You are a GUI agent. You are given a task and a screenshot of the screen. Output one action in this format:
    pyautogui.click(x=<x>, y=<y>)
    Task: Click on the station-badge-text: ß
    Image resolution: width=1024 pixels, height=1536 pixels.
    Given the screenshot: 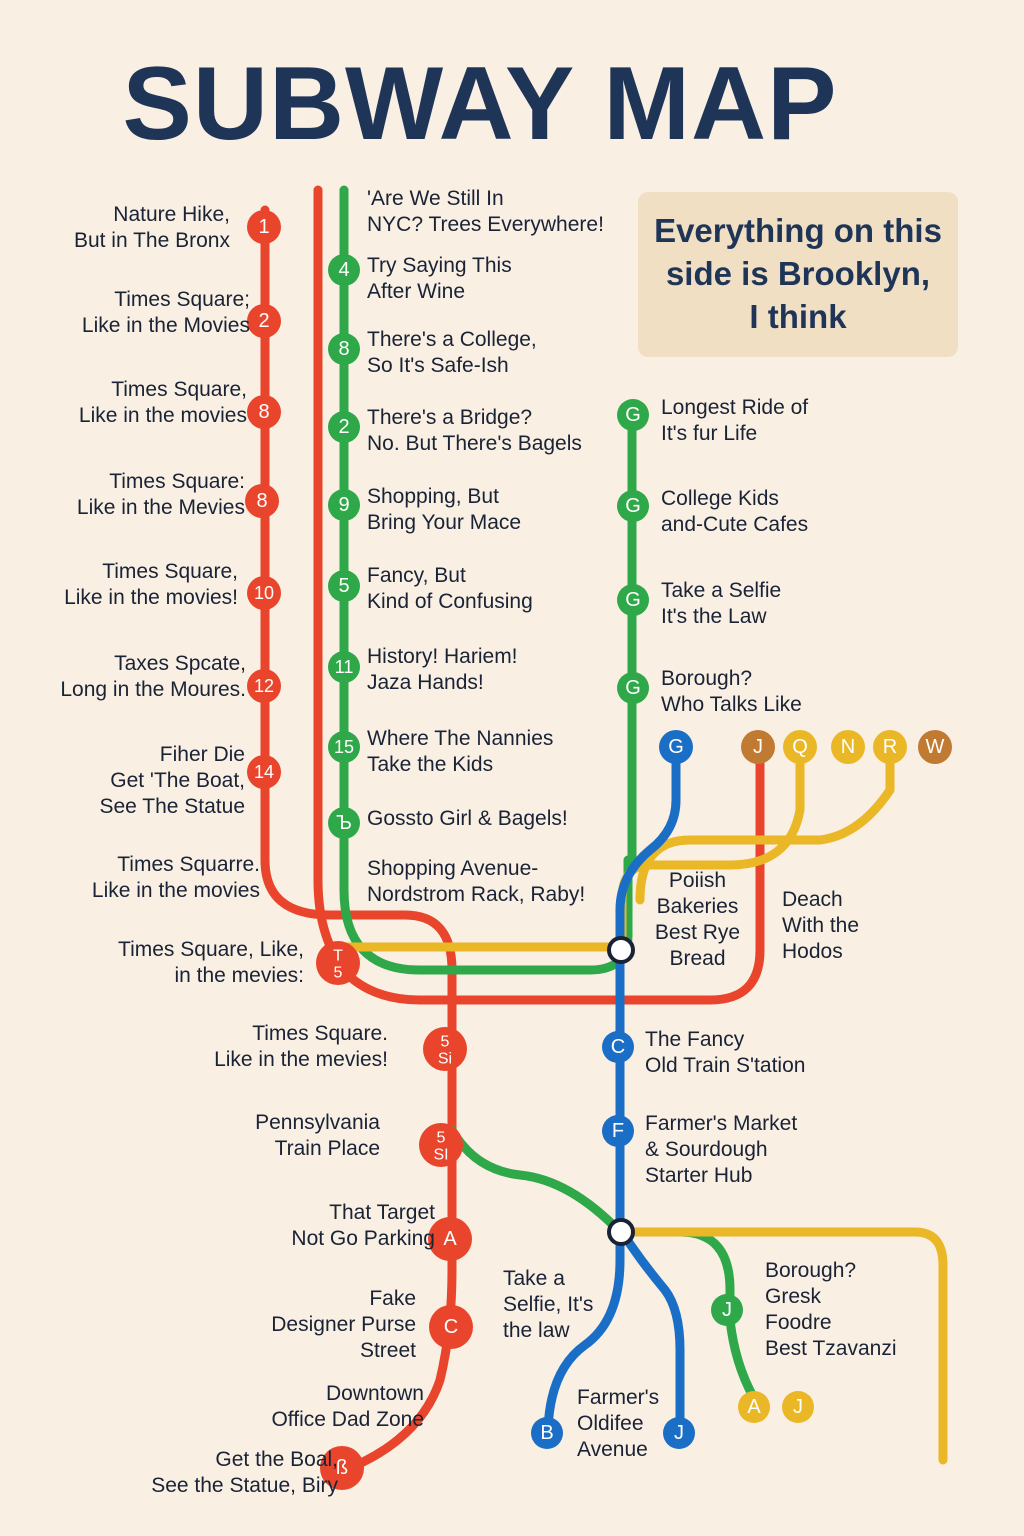 What is the action you would take?
    pyautogui.click(x=342, y=1468)
    